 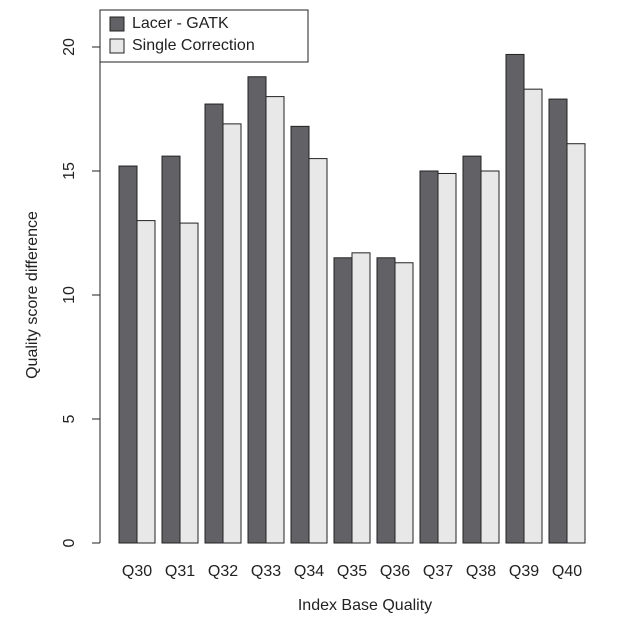 What do you see at coordinates (69, 47) in the screenshot?
I see `y-tick-label: 20` at bounding box center [69, 47].